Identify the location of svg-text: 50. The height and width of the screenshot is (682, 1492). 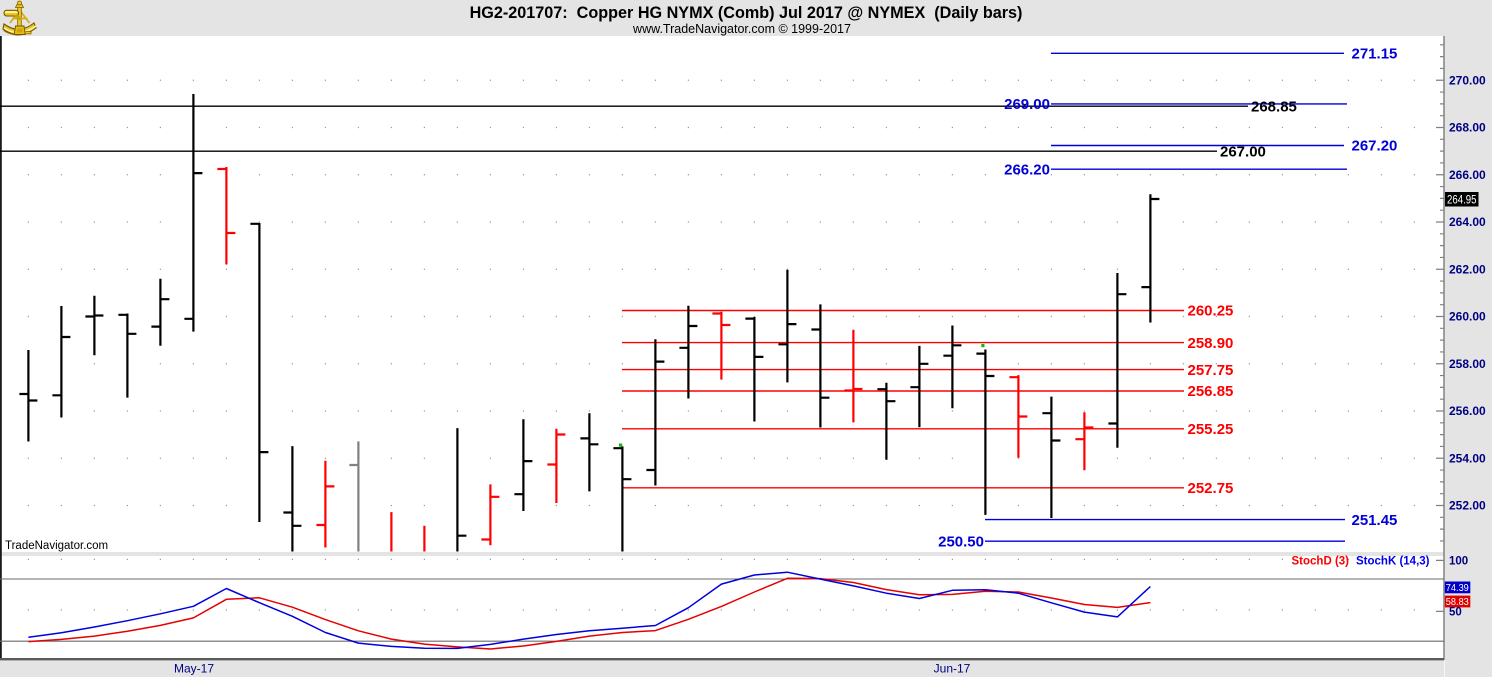
(1455, 613).